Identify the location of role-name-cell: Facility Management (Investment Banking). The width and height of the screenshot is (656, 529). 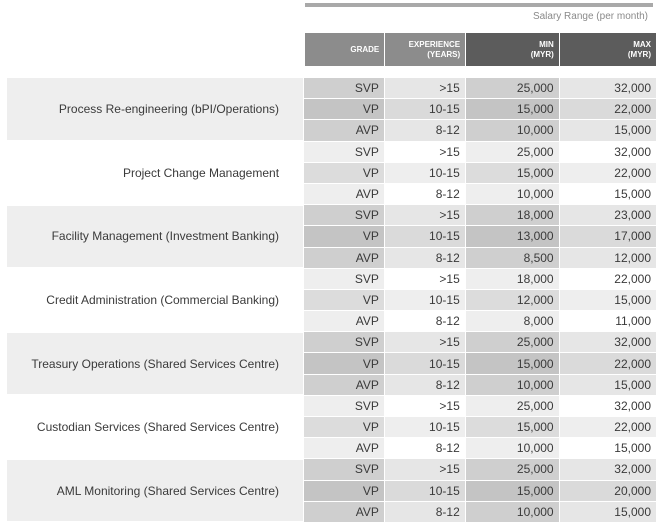
(155, 237).